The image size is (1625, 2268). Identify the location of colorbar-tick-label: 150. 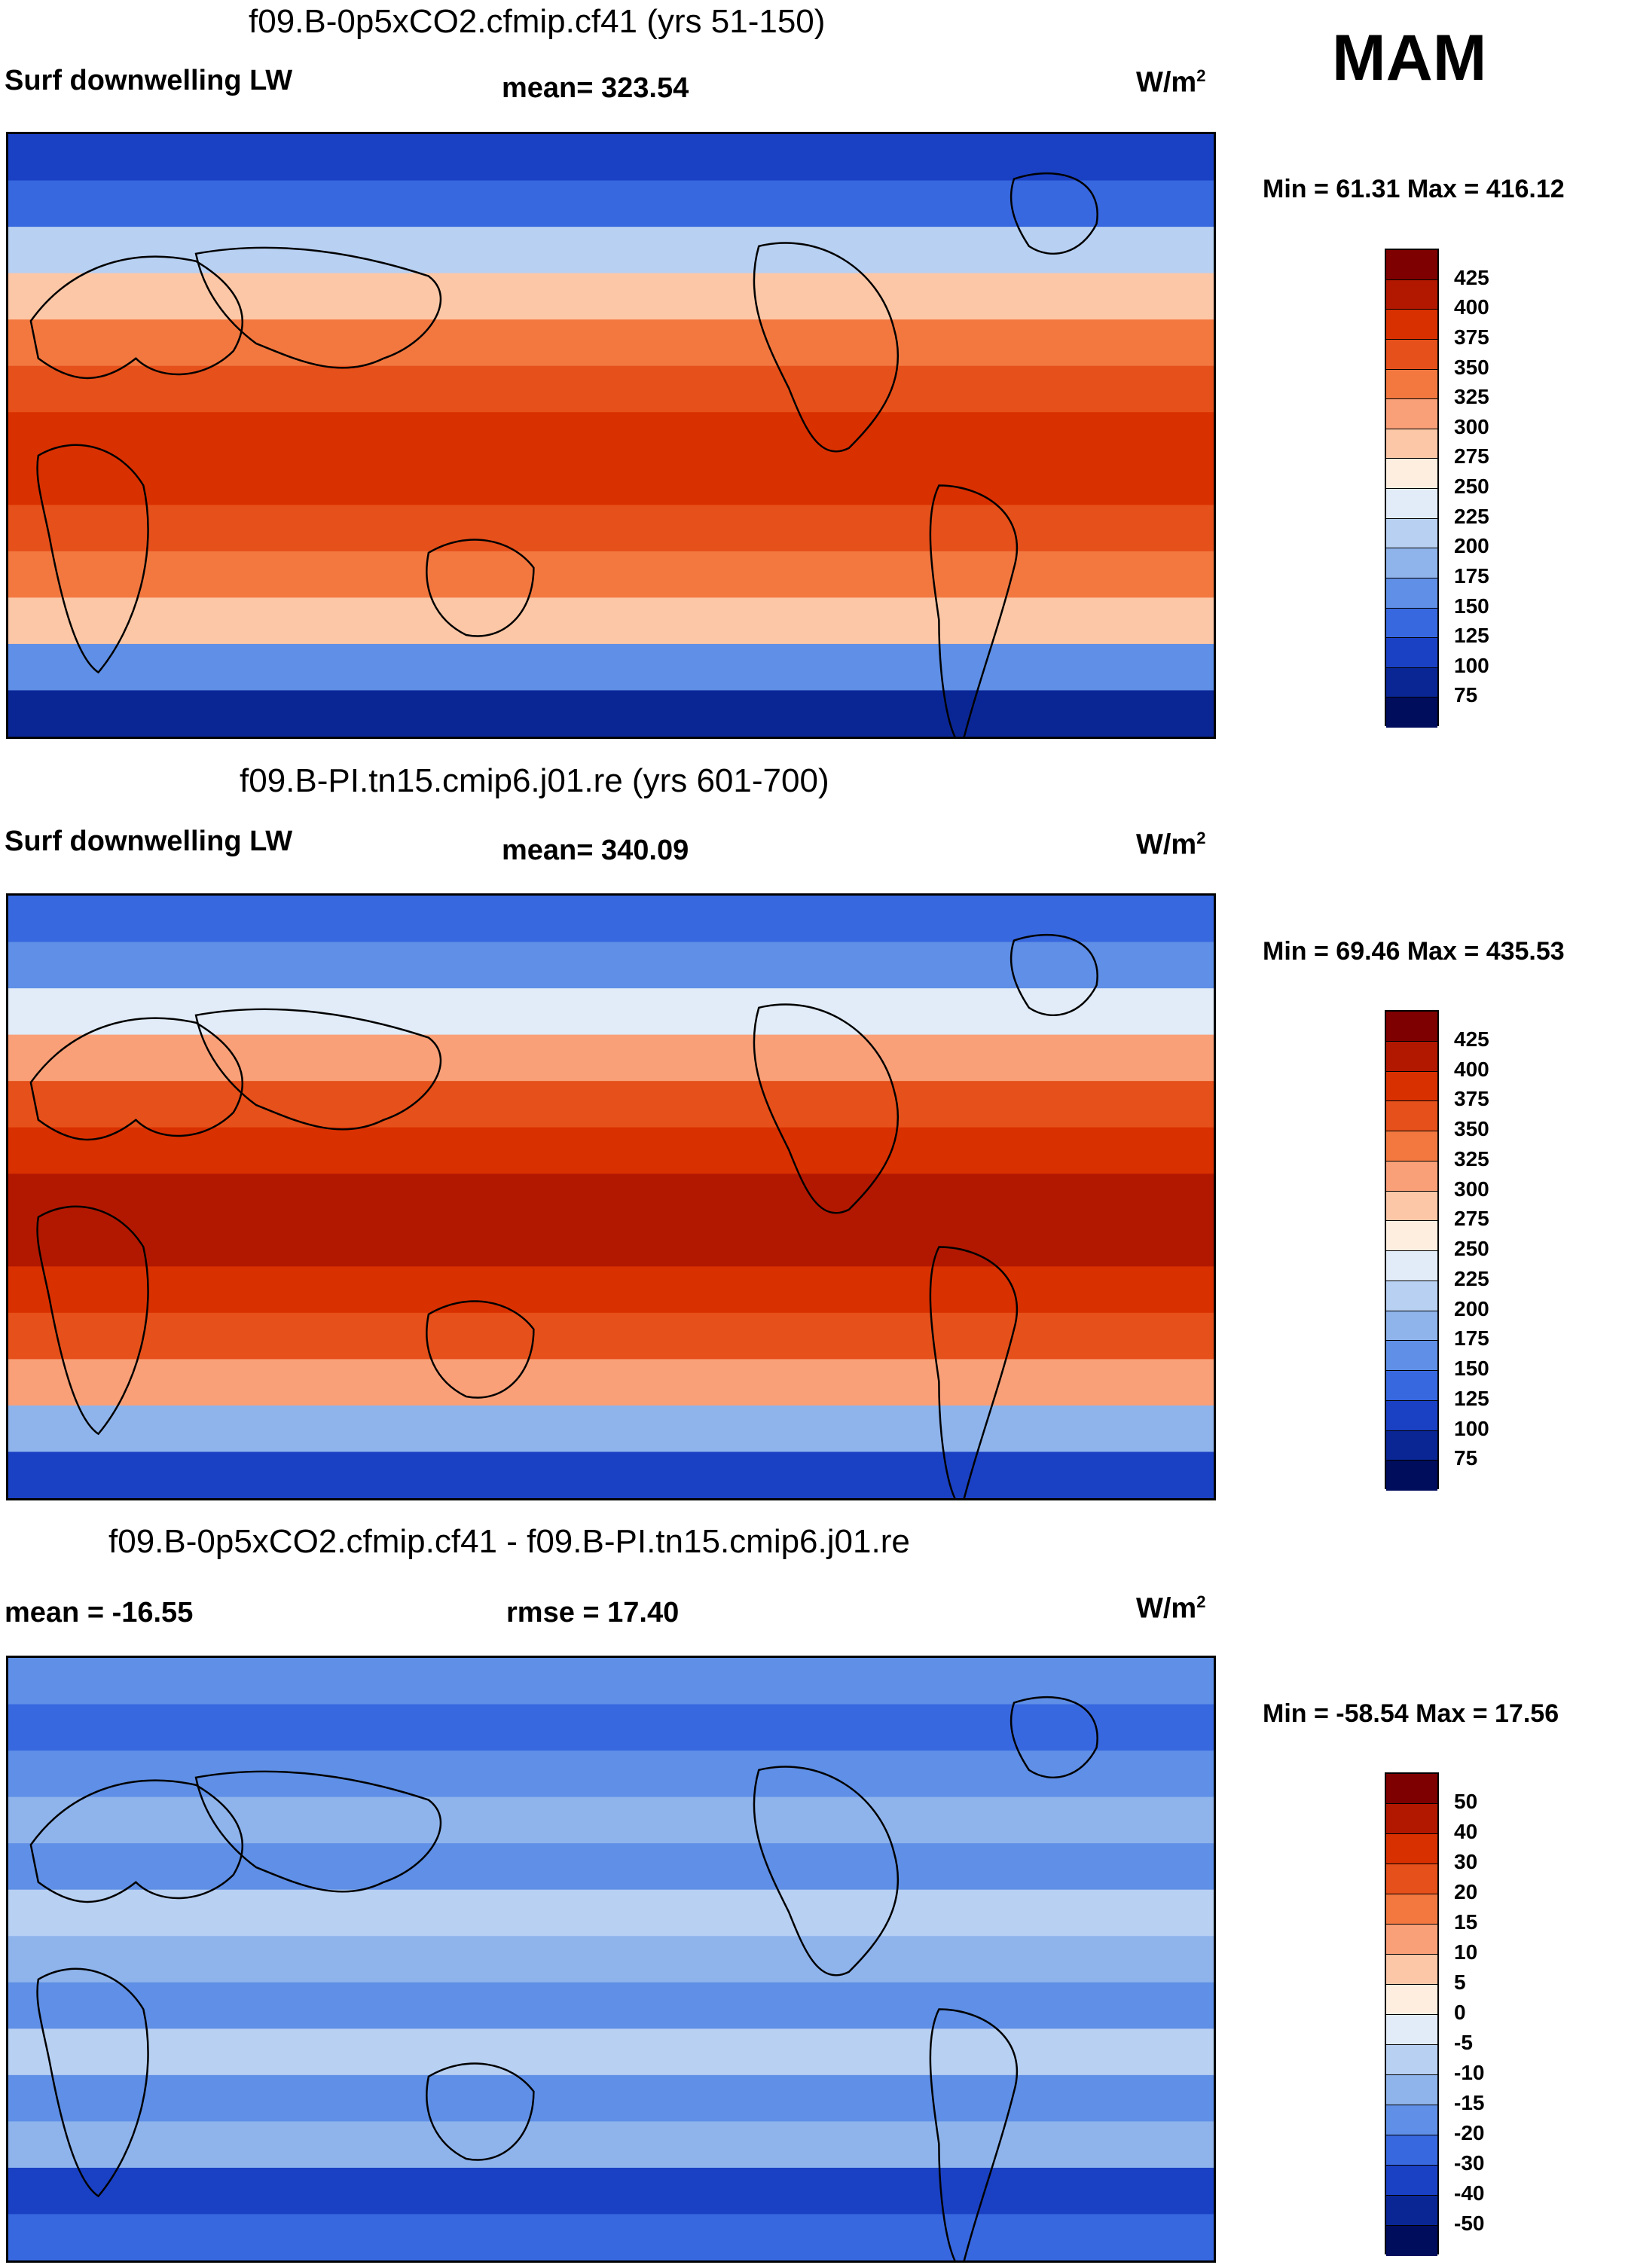
(1471, 1368).